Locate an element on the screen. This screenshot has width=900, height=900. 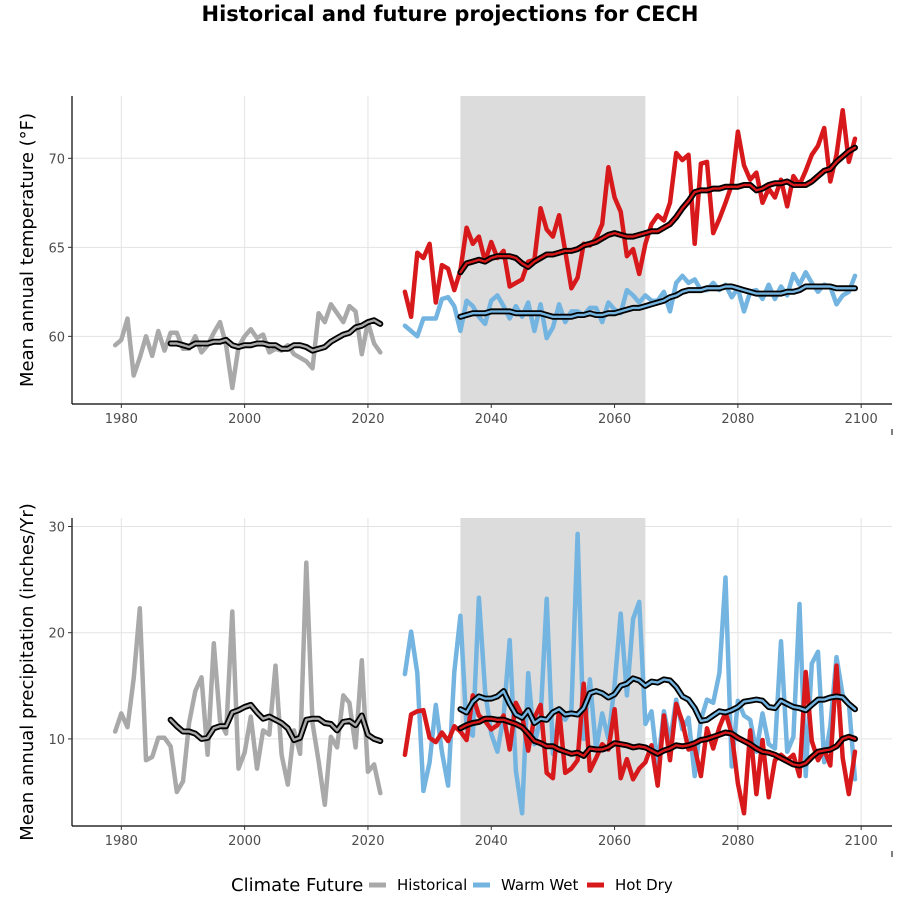
legend-item-hot-dry: Hot Dry is located at coordinates (630, 885).